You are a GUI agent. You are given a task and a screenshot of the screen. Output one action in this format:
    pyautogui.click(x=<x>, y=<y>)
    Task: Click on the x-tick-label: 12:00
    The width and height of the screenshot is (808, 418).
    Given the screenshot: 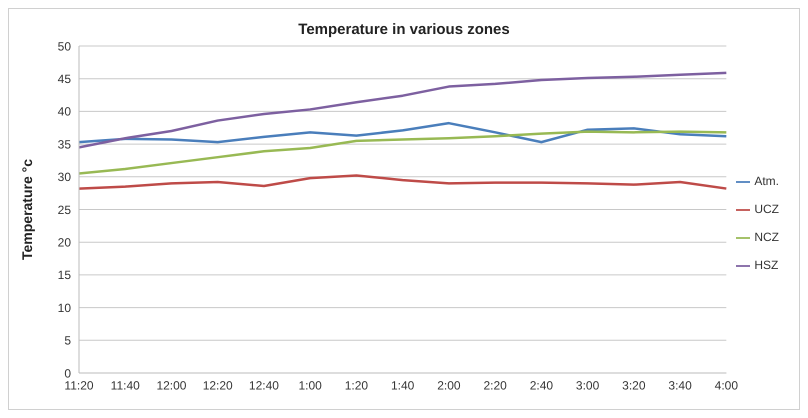 What is the action you would take?
    pyautogui.click(x=171, y=385)
    